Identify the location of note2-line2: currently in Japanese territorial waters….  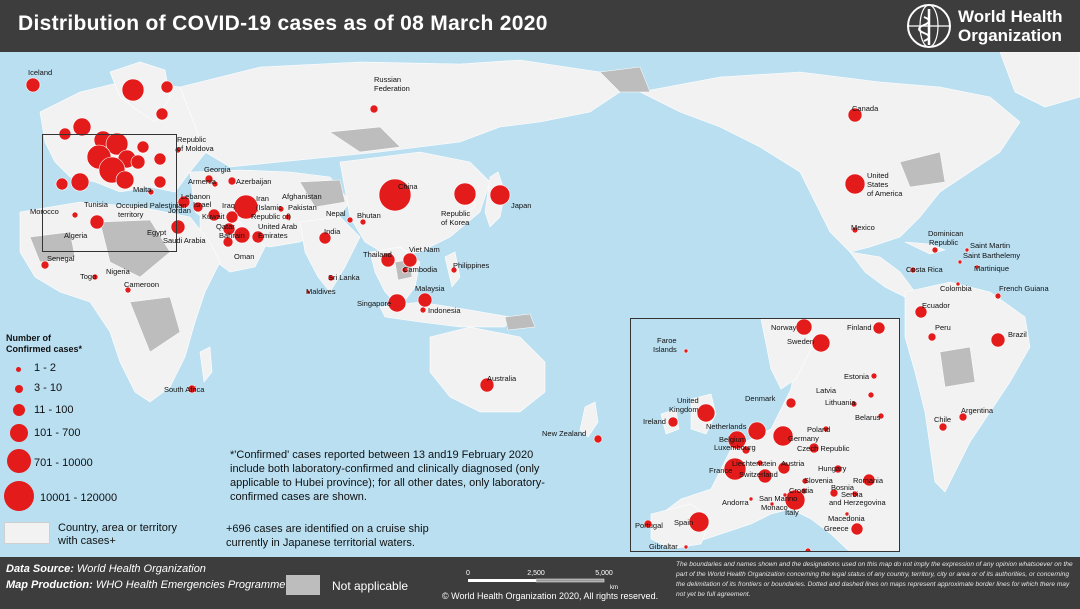
(320, 543).